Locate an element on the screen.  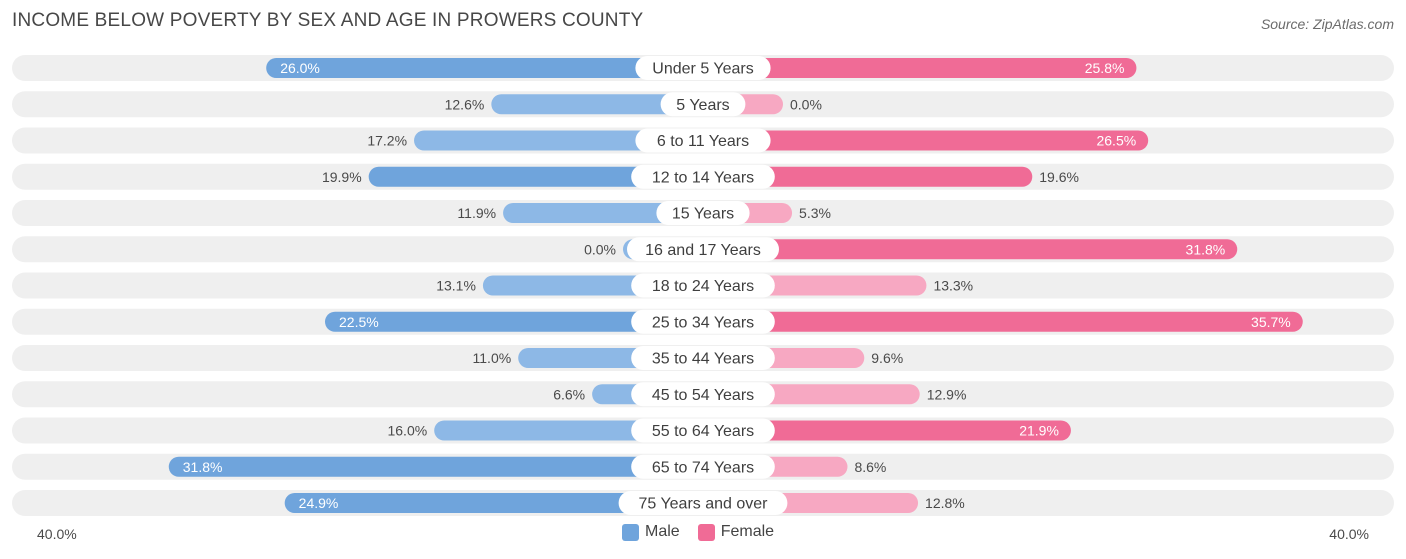
male-value-label: 31.8% is located at coordinates (203, 467).